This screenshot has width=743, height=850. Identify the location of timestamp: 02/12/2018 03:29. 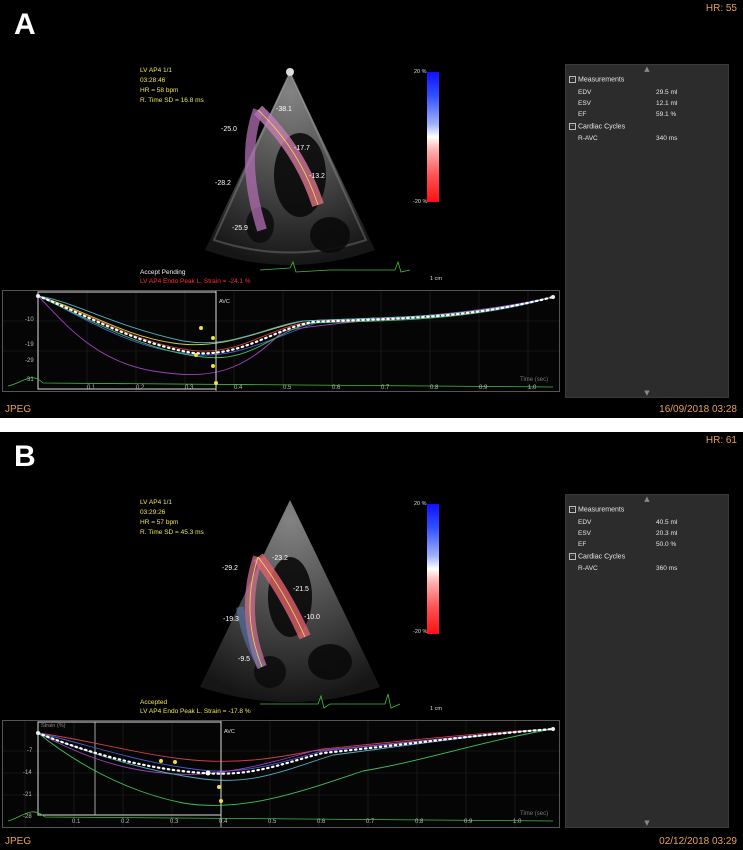
(698, 841).